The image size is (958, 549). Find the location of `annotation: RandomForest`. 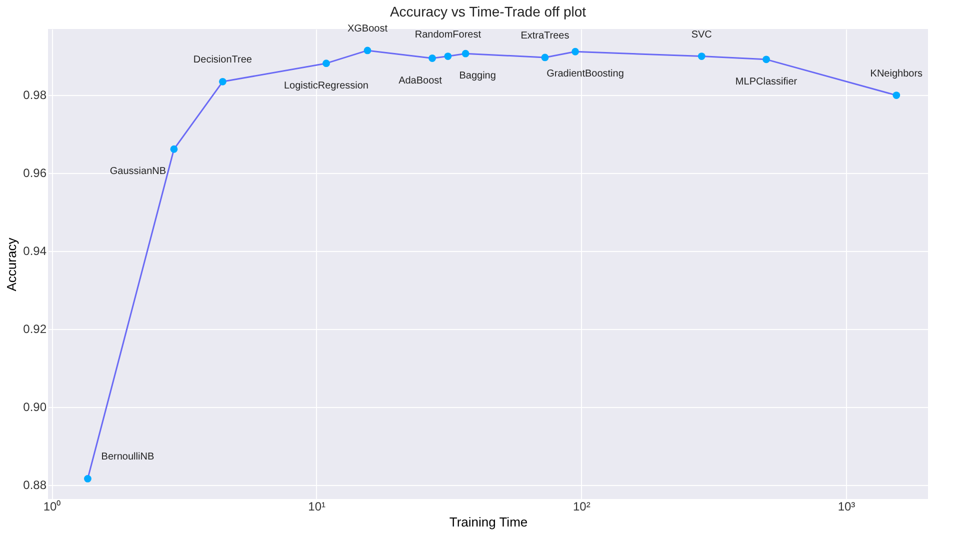

annotation: RandomForest is located at coordinates (448, 34).